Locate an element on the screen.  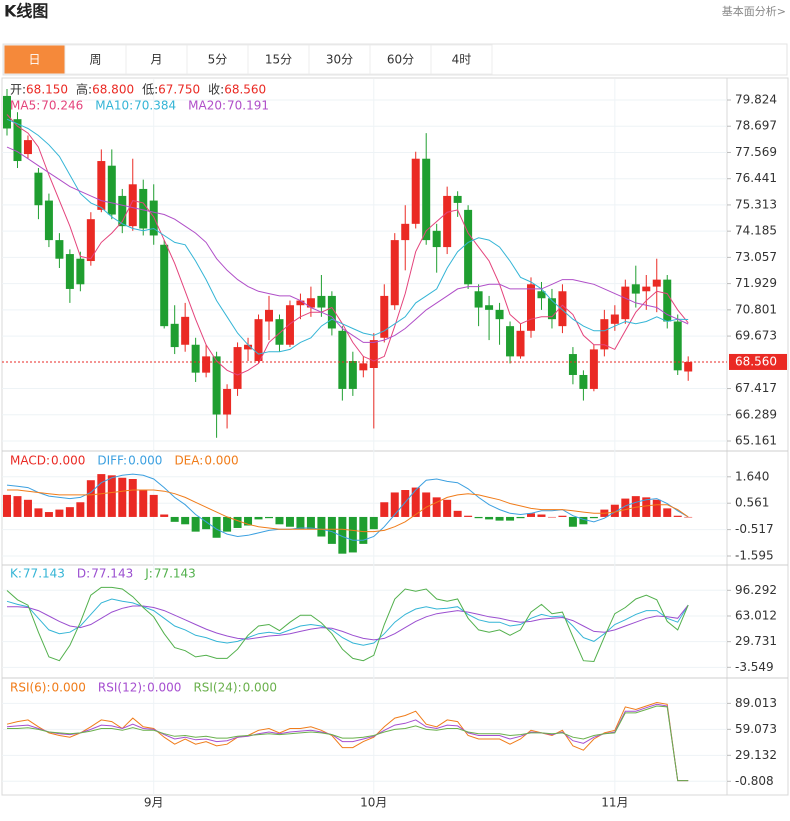
legend-value: 70.246 is located at coordinates (62, 106).